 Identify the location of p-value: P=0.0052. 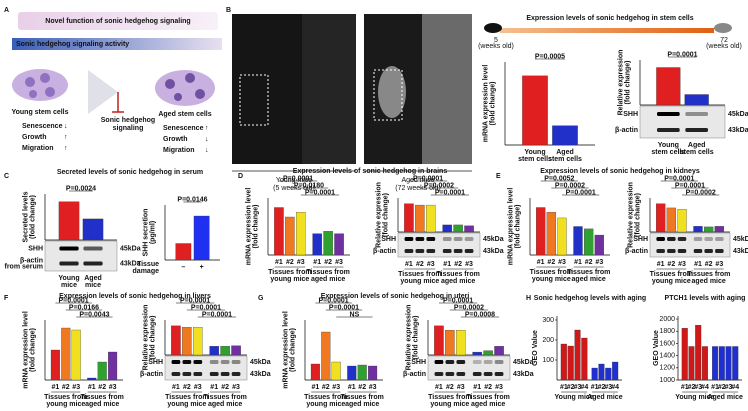
(559, 178).